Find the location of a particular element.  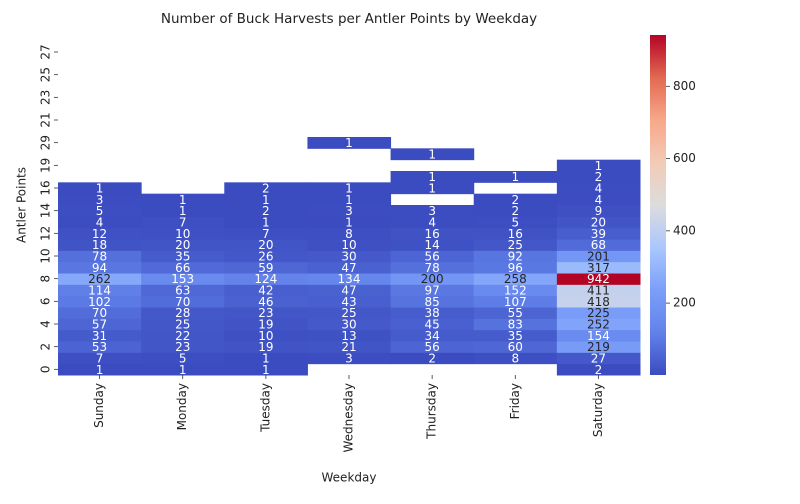

cell-label: 134 is located at coordinates (349, 279).